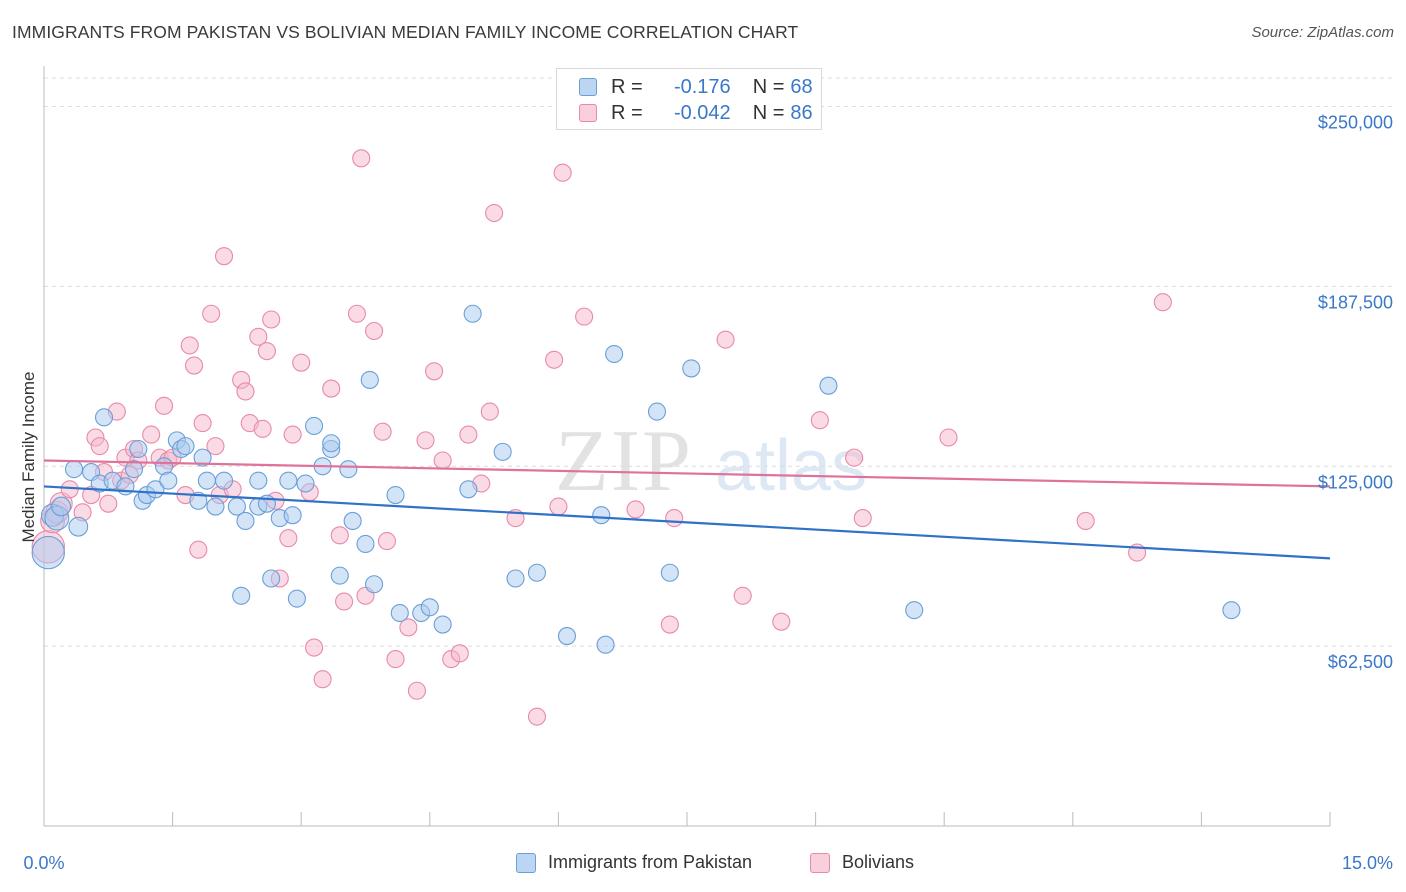  What do you see at coordinates (43, 863) in the screenshot?
I see `x-tick-label-start: 0.0%` at bounding box center [43, 863].